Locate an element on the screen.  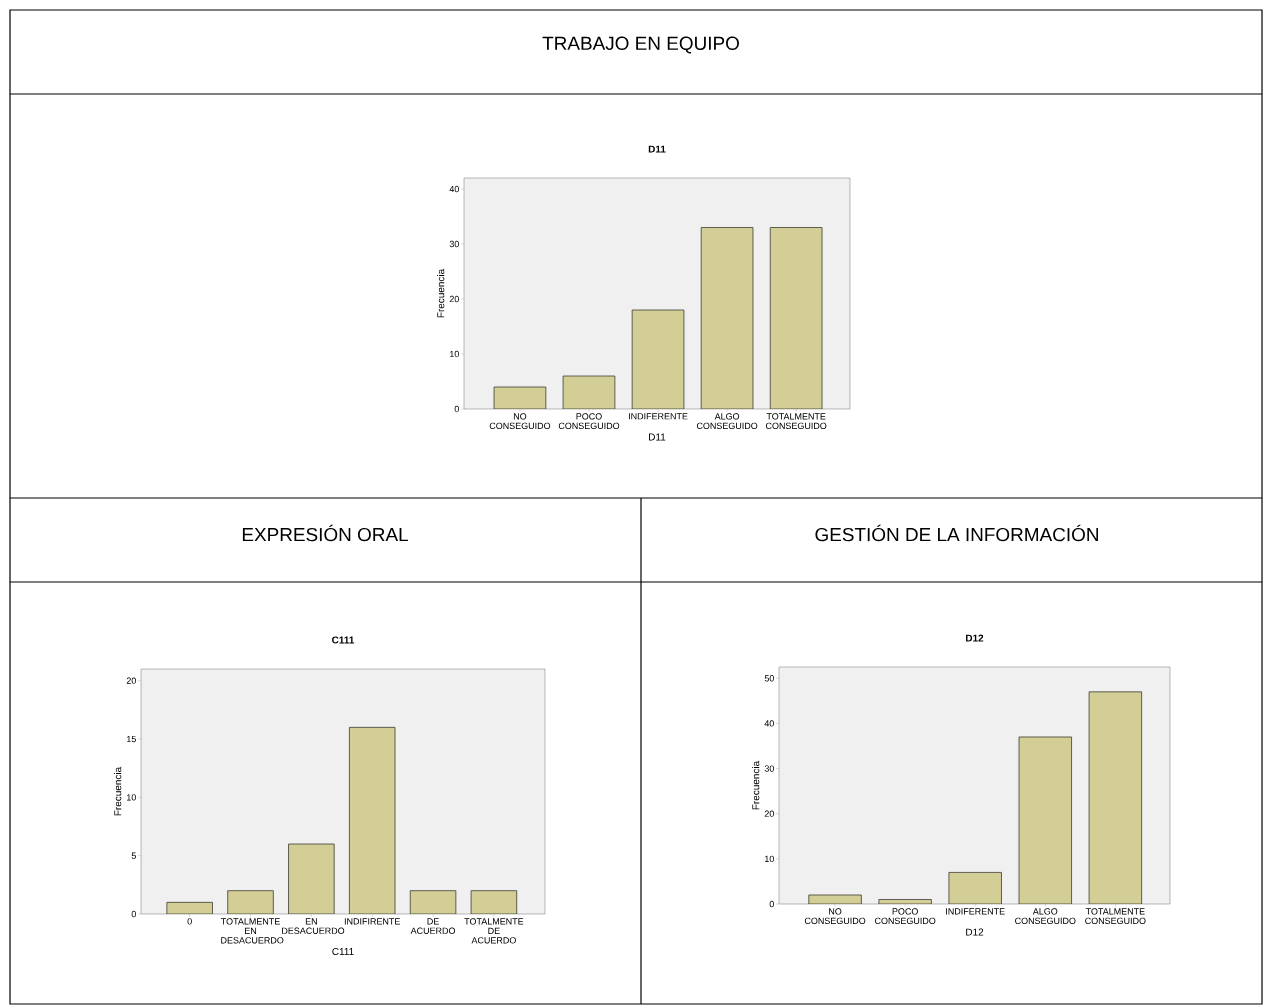
chart-subtitle: C111 is located at coordinates (343, 640).